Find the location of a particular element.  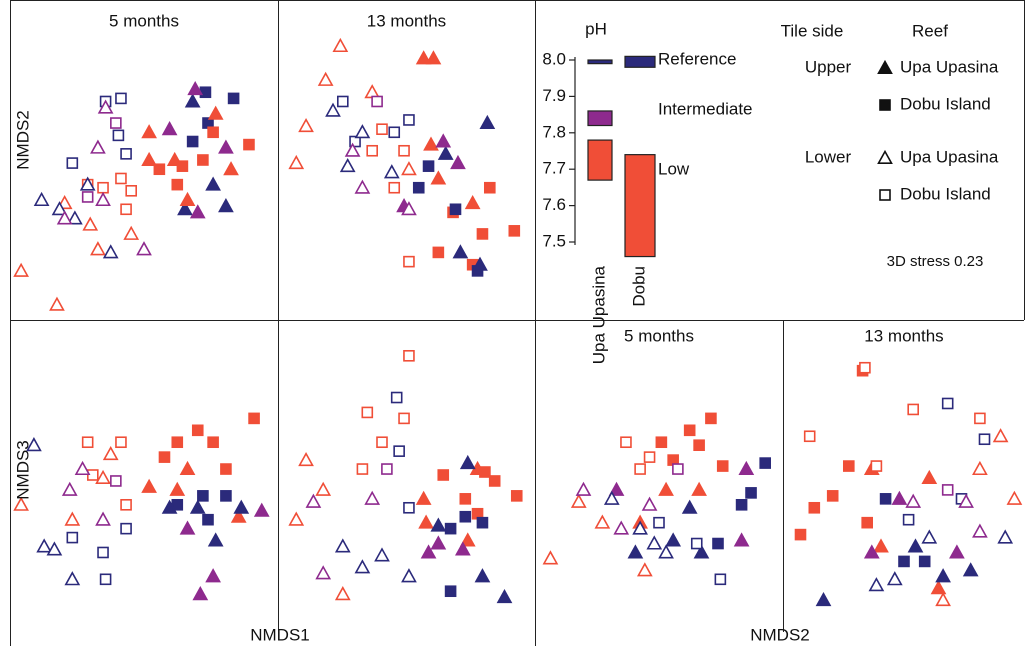

panel-title: 5 months is located at coordinates (659, 335).